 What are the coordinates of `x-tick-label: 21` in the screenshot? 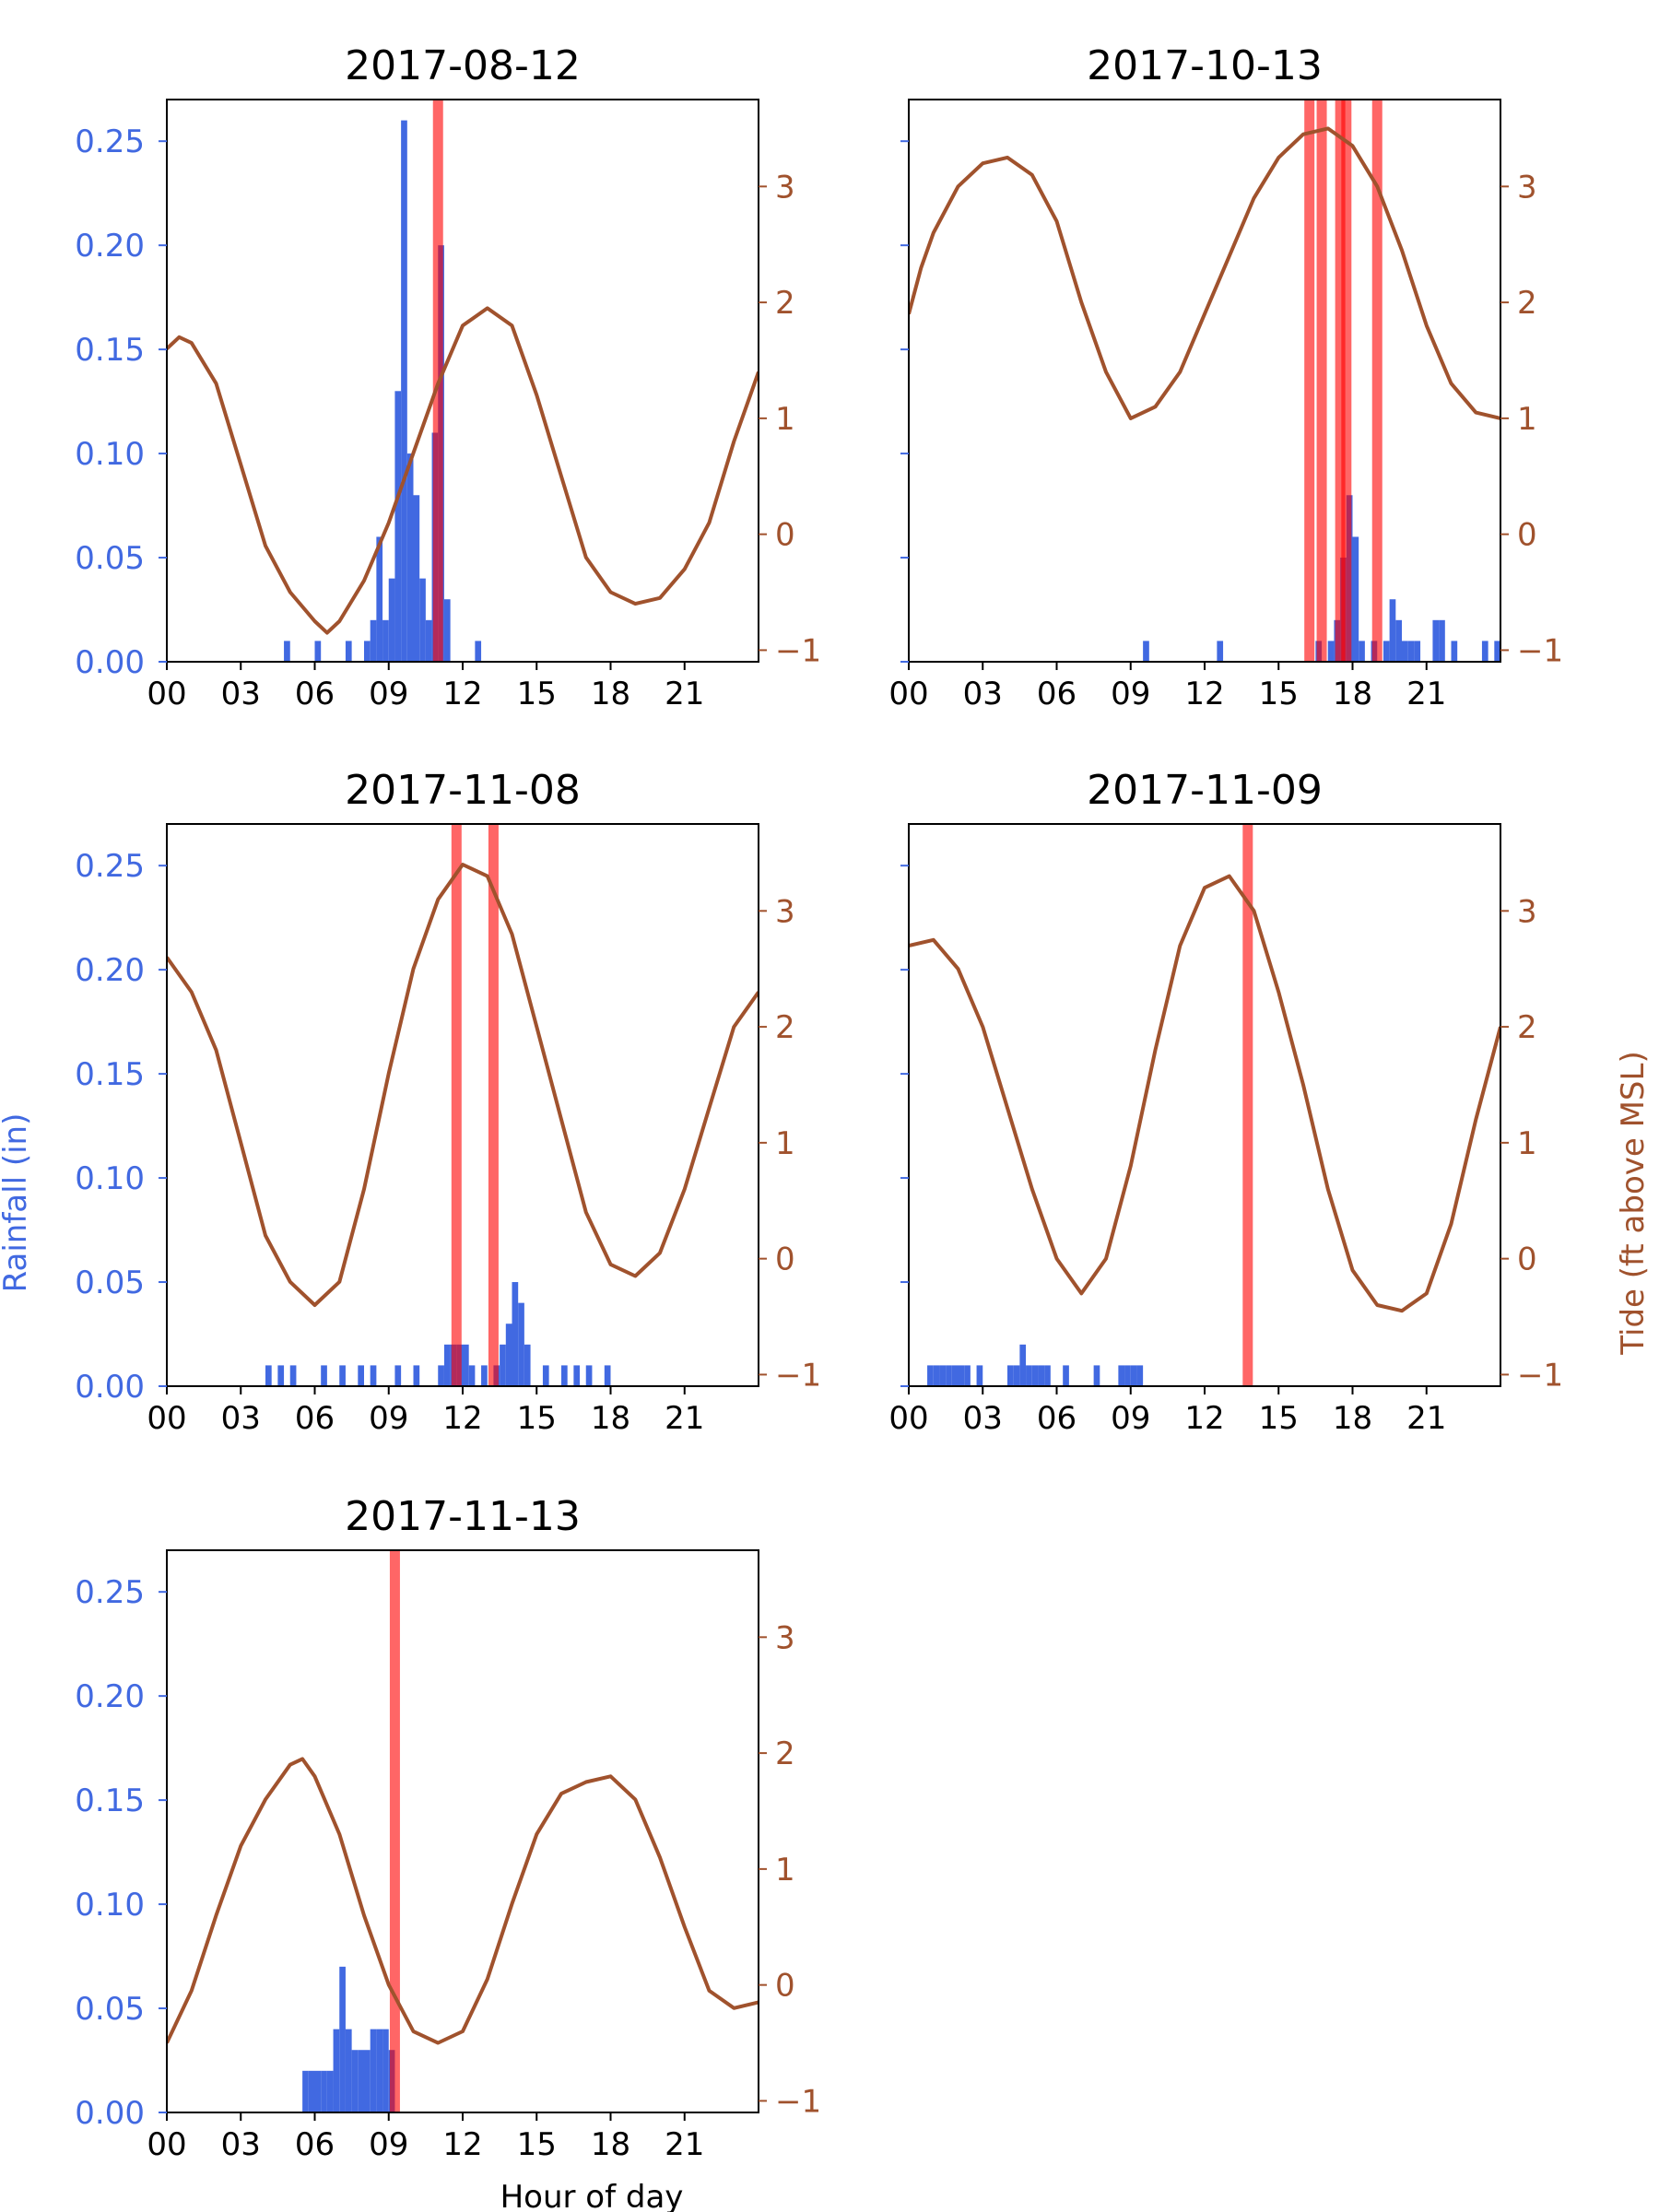 It's located at (684, 694).